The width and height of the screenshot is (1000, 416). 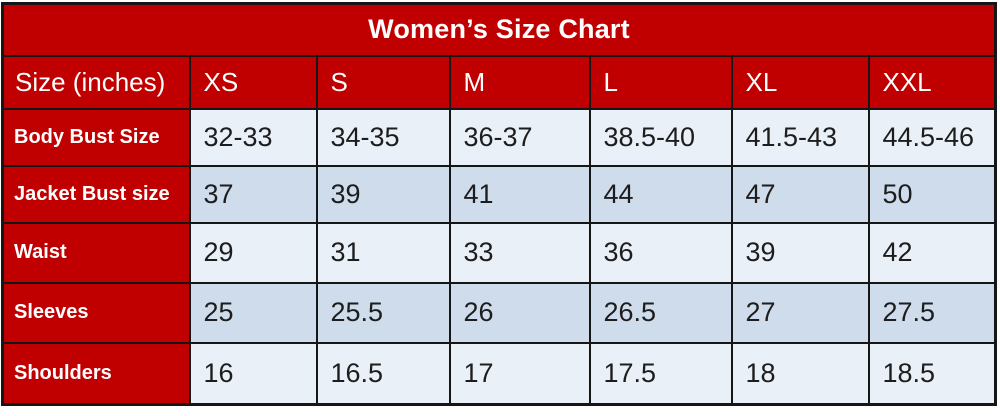 What do you see at coordinates (253, 252) in the screenshot?
I see `table-cell: 29` at bounding box center [253, 252].